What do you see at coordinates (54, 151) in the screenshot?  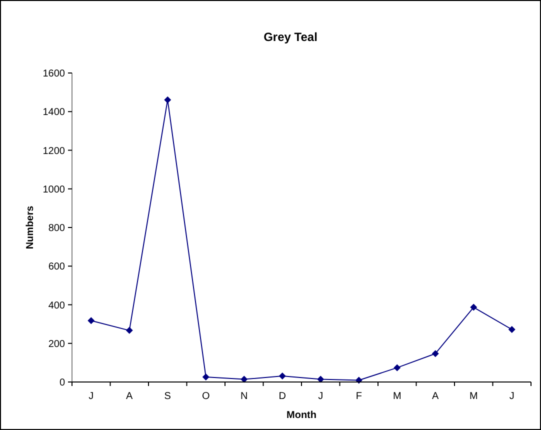 I see `y-tick-label: 1200` at bounding box center [54, 151].